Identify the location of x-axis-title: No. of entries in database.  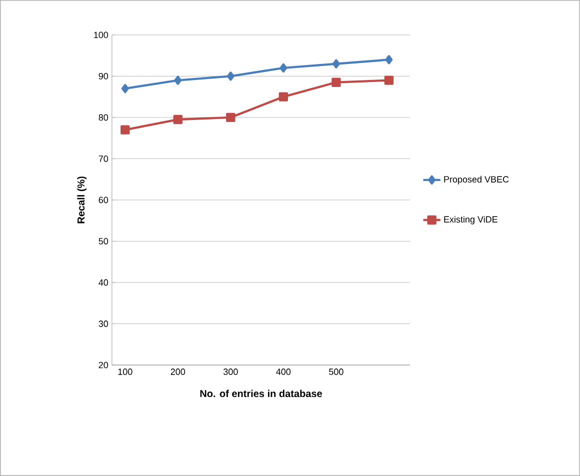
(261, 394).